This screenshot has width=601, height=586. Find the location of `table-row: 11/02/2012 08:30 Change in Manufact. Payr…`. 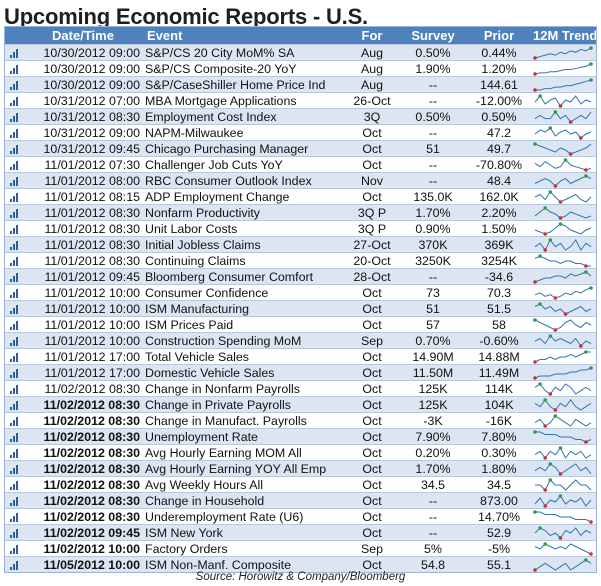

table-row: 11/02/2012 08:30 Change in Manufact. Payr… is located at coordinates (300, 420).